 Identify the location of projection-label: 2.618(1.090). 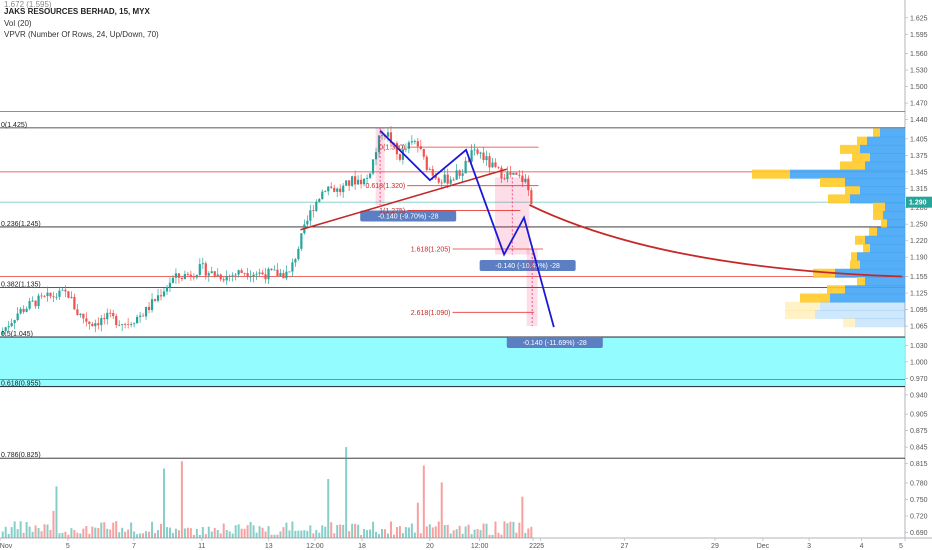
(431, 313).